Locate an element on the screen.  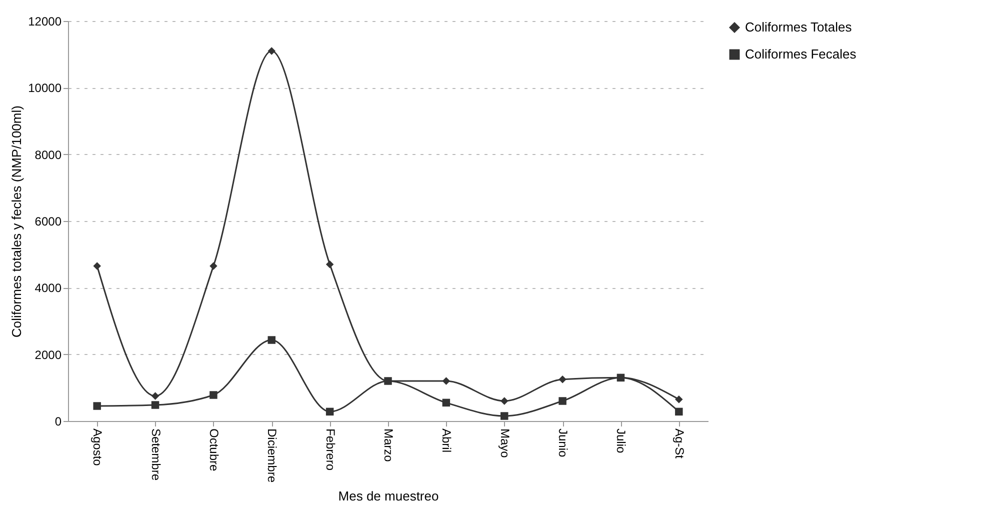
y-tick-label: 12000 is located at coordinates (45, 21).